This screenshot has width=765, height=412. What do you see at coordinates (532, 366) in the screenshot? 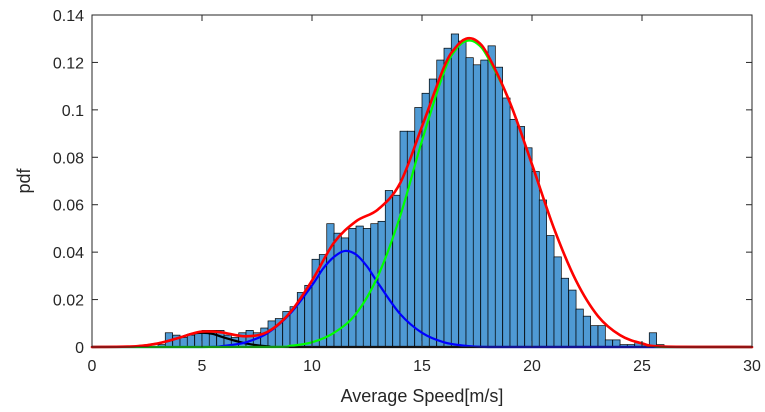
I see `x-tick-label: 20` at bounding box center [532, 366].